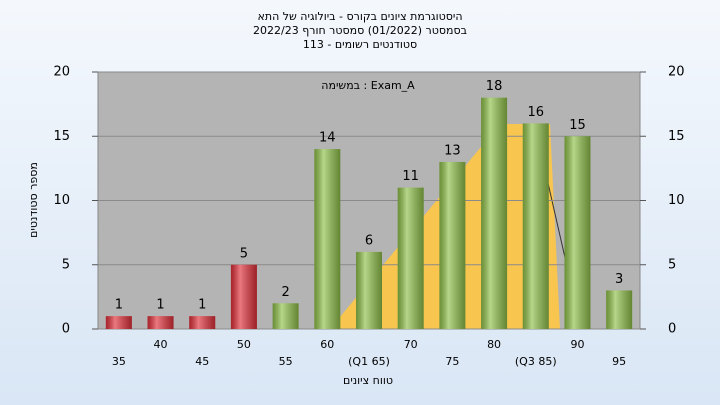  I want to click on chart-subtitle: בסמסטר (01/2022) סמסטר חורף 2022/23, so click(360, 30).